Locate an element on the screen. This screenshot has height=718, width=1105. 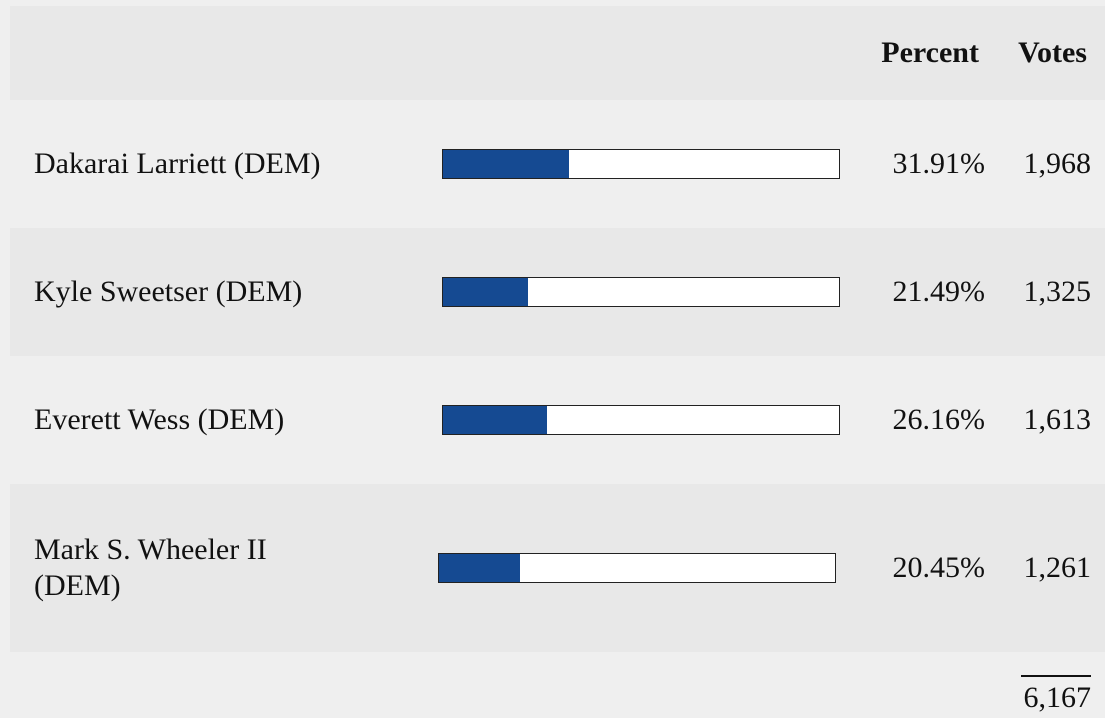
candidate-name: Dakarai Larriett (DEM) is located at coordinates (177, 163).